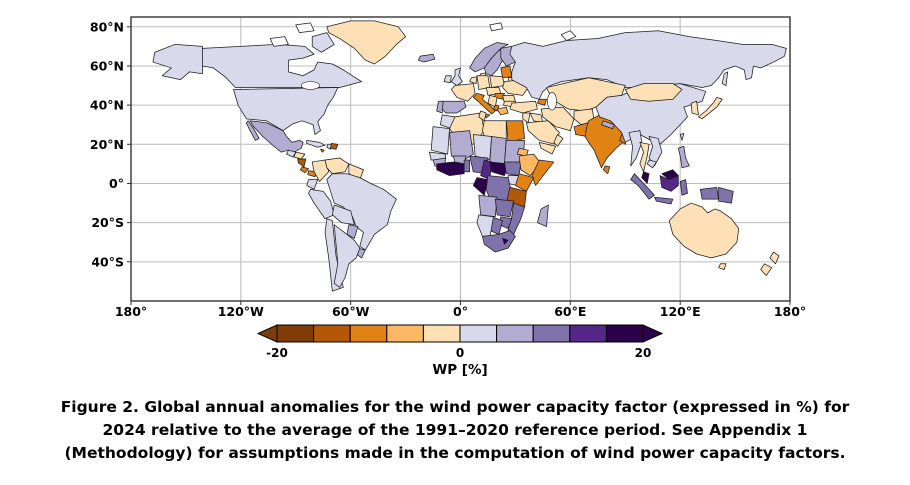 This screenshot has height=485, width=910. What do you see at coordinates (450, 169) in the screenshot?
I see `country-gulf-of-guinea-coast` at bounding box center [450, 169].